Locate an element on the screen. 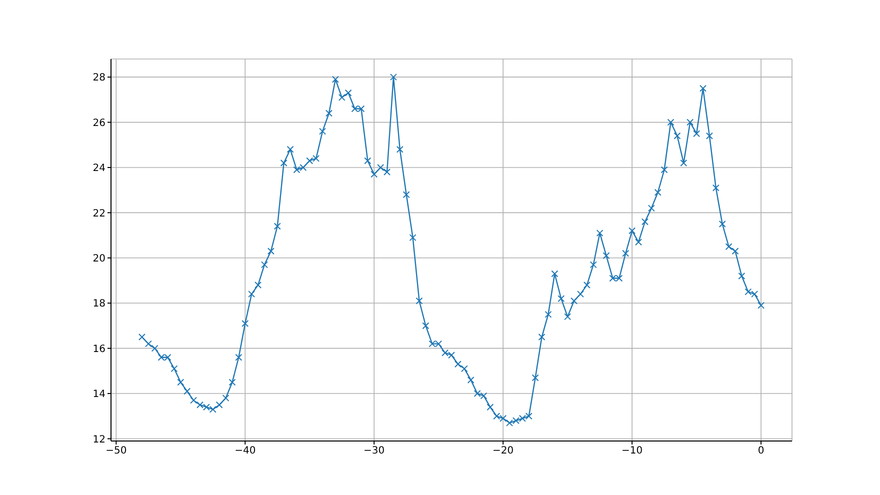  x-tick-label: −50 is located at coordinates (116, 451).